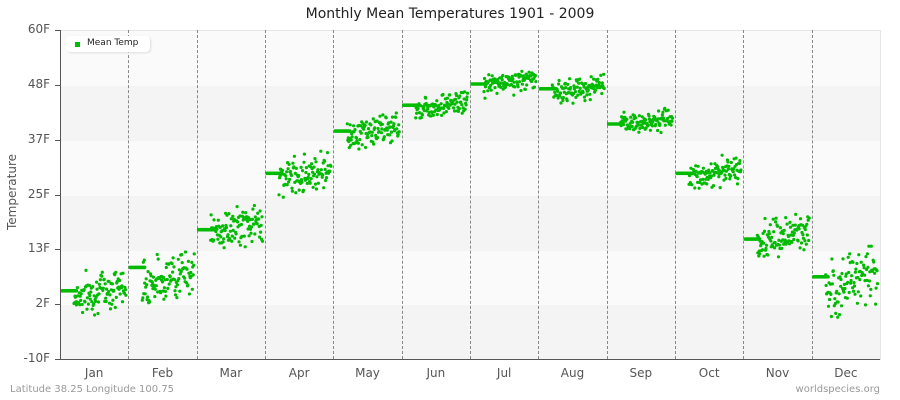 The width and height of the screenshot is (900, 400). Describe the element at coordinates (38, 29) in the screenshot. I see `y-tick-label: 60F` at that location.